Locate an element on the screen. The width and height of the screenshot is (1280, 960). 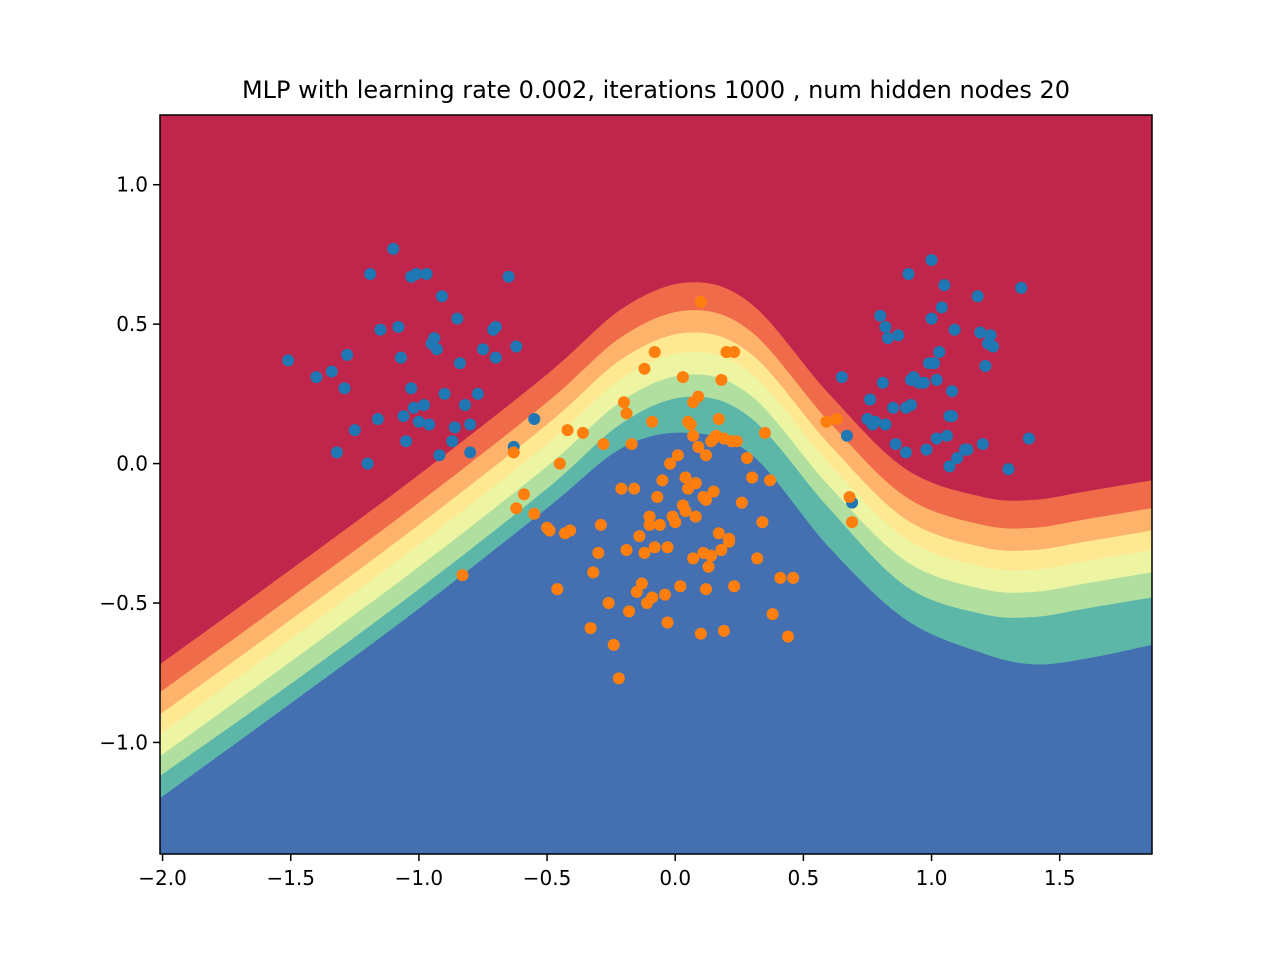
x-tick-label: −1.5 is located at coordinates (290, 878).